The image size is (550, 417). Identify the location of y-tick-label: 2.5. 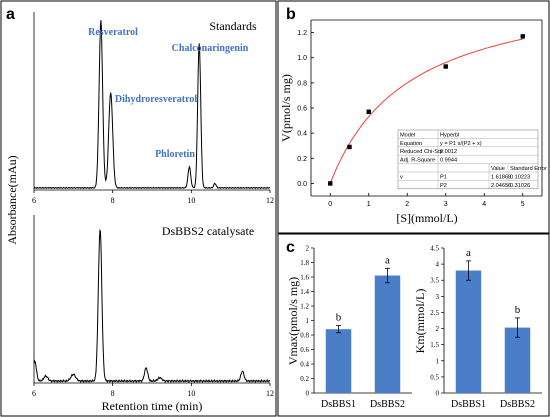
(434, 313).